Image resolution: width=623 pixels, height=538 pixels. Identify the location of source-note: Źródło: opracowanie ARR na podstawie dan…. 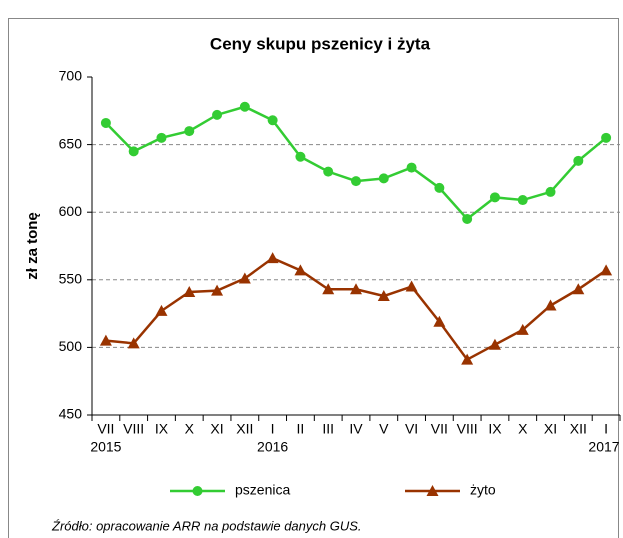
(206, 525).